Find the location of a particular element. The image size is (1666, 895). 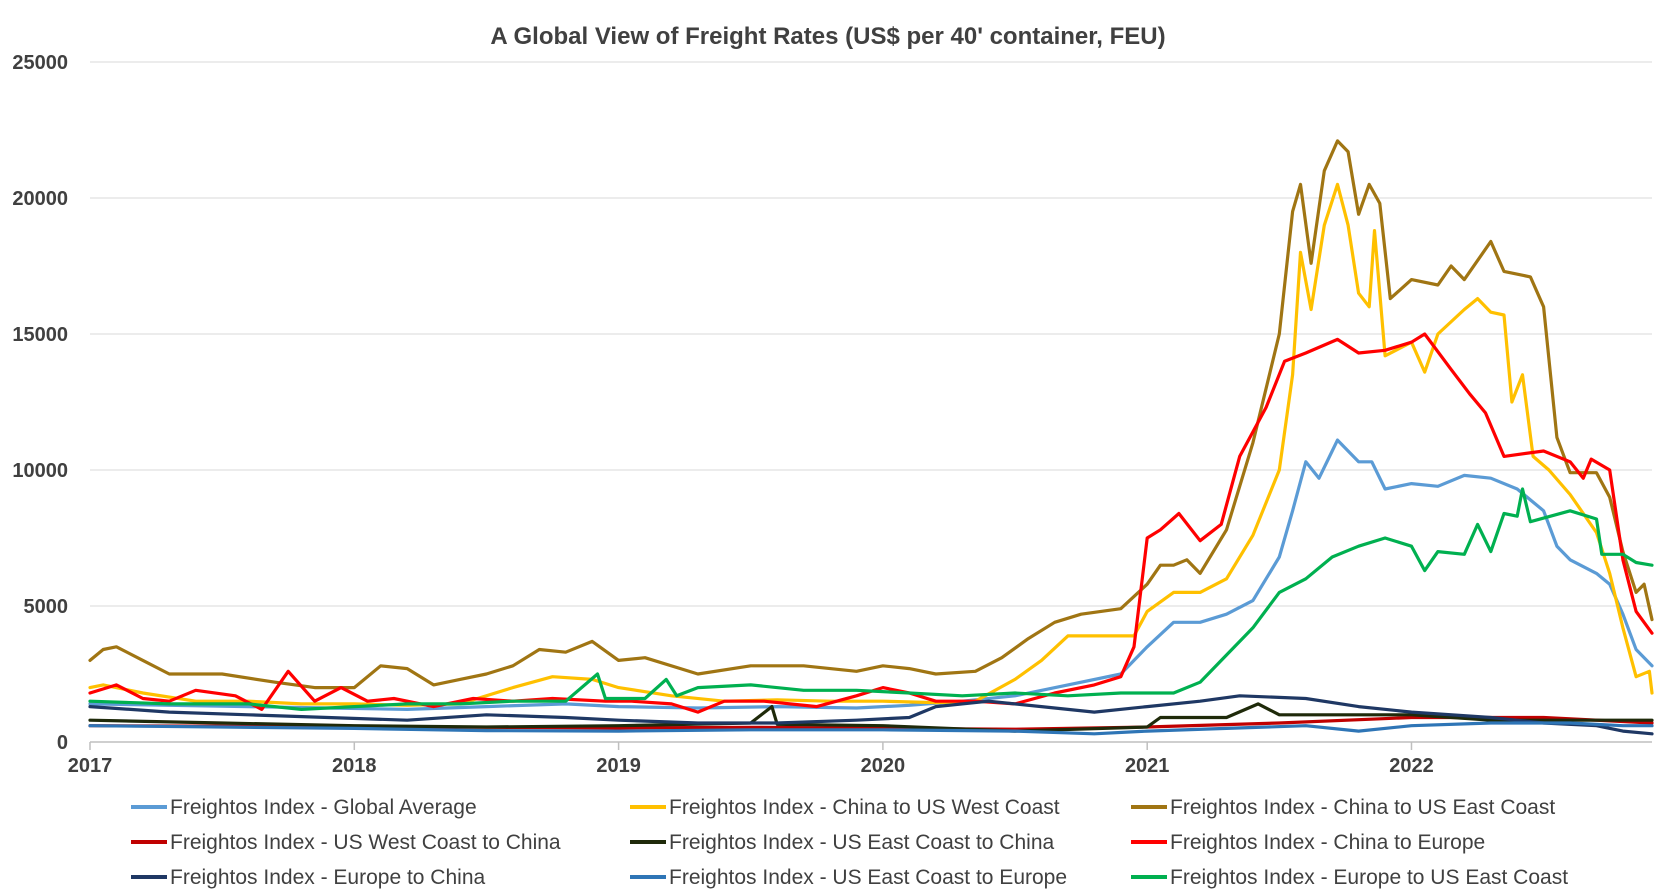

legend-item: Freightos Index - China to US East Coast is located at coordinates (1343, 807).